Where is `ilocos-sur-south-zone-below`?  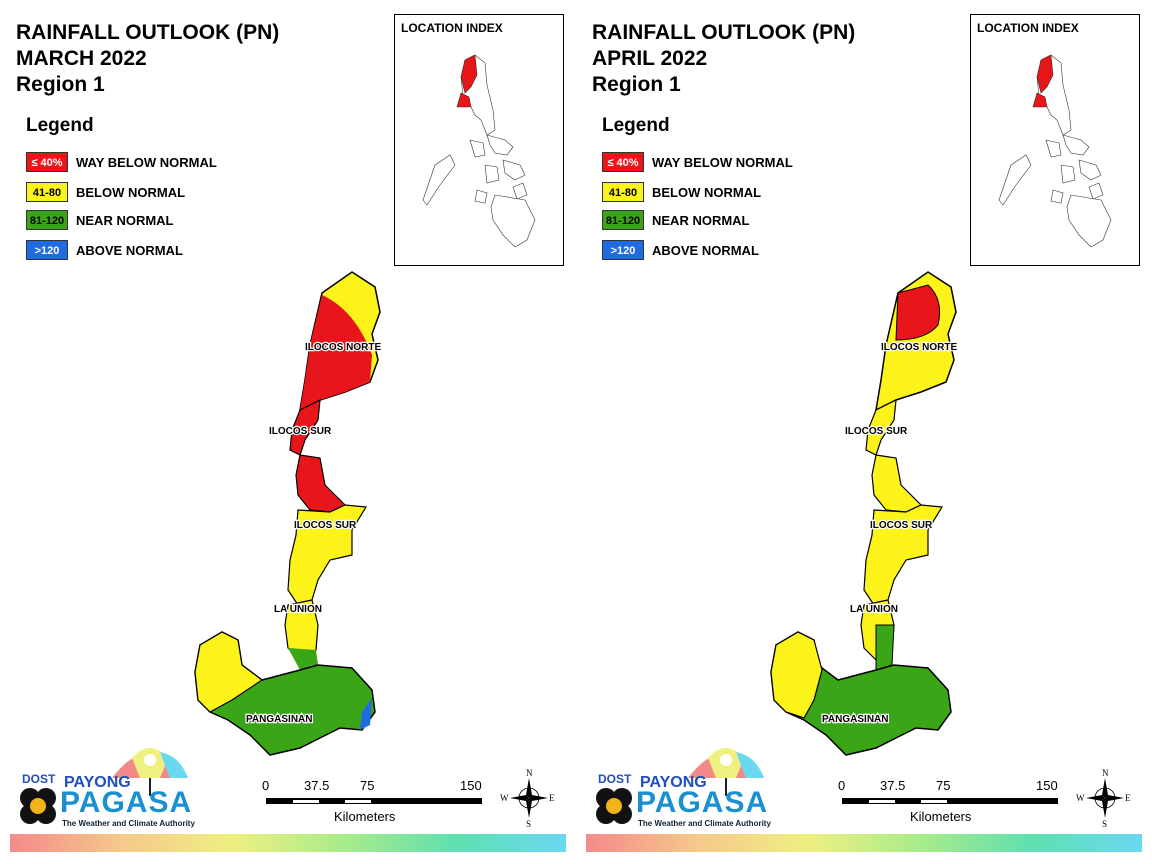
ilocos-sur-south-zone-below is located at coordinates (897, 483).